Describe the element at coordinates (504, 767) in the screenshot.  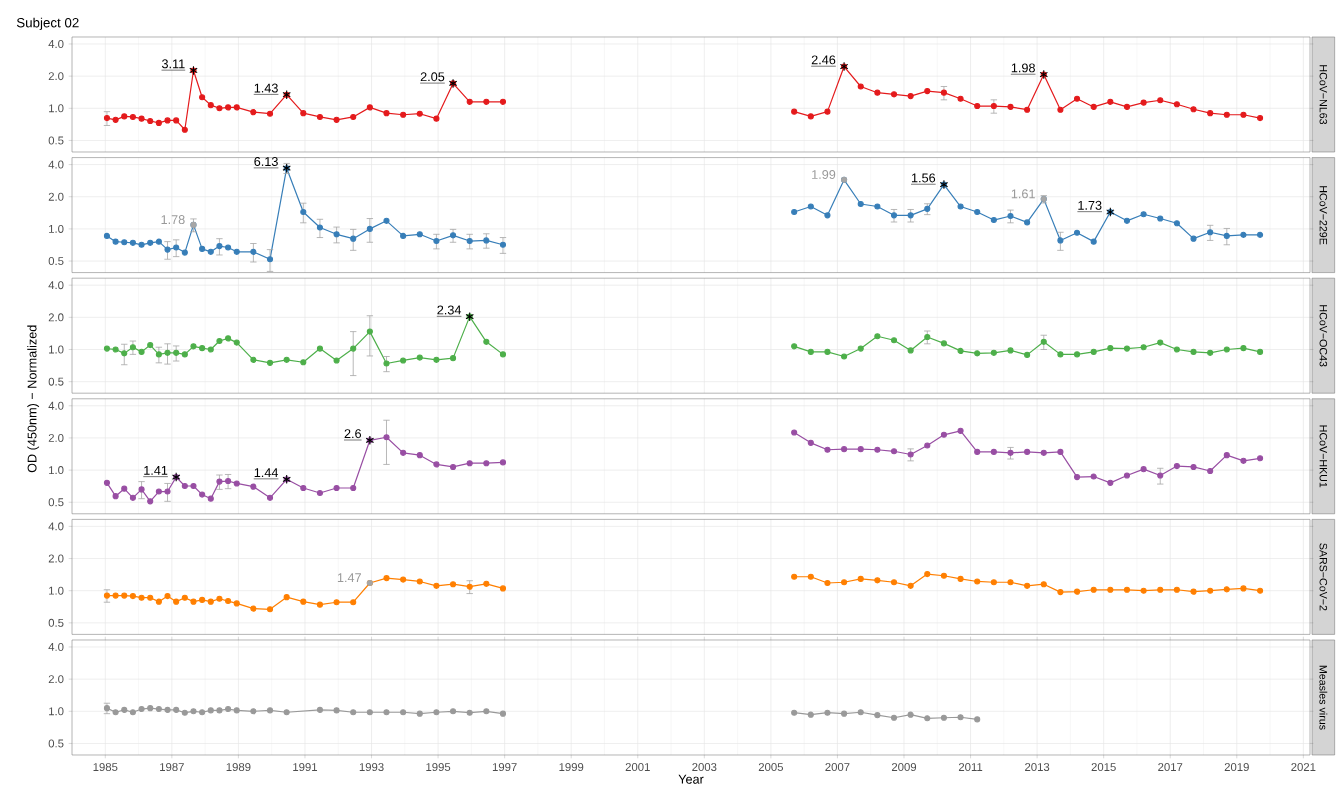
I see `x-tick-label: 1997` at that location.